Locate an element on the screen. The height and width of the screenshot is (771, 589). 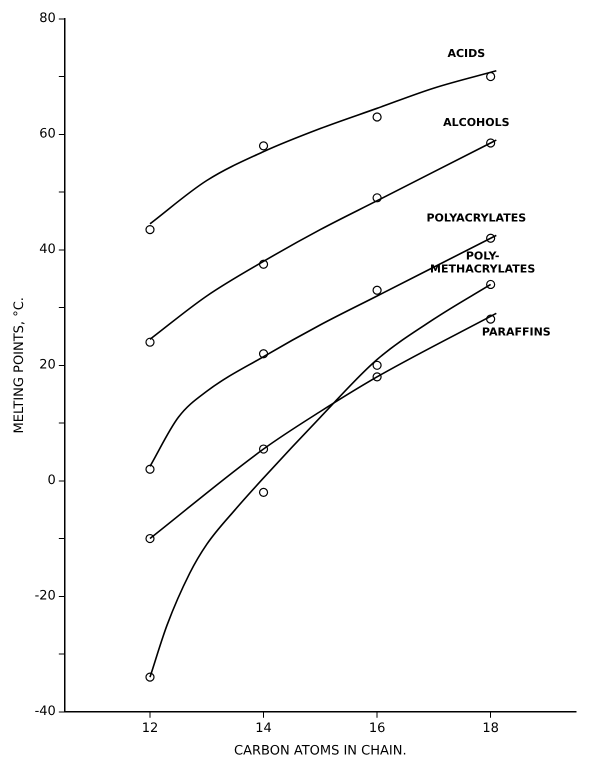
x-tick-label: 18 is located at coordinates (490, 728).